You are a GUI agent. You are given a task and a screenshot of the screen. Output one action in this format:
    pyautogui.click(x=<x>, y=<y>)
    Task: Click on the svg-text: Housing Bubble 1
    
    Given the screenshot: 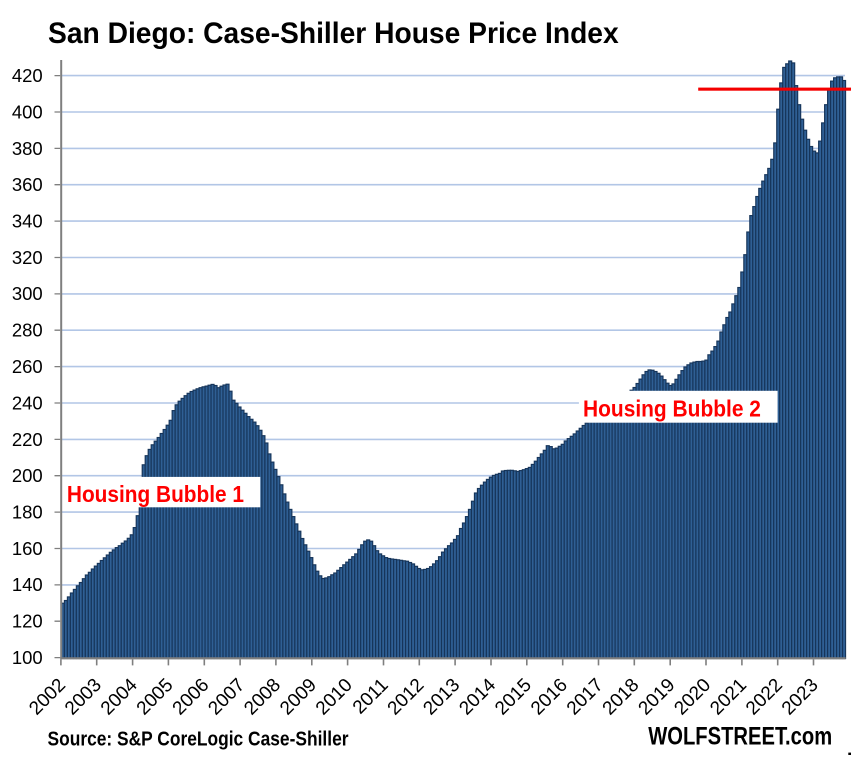 What is the action you would take?
    pyautogui.click(x=155, y=494)
    